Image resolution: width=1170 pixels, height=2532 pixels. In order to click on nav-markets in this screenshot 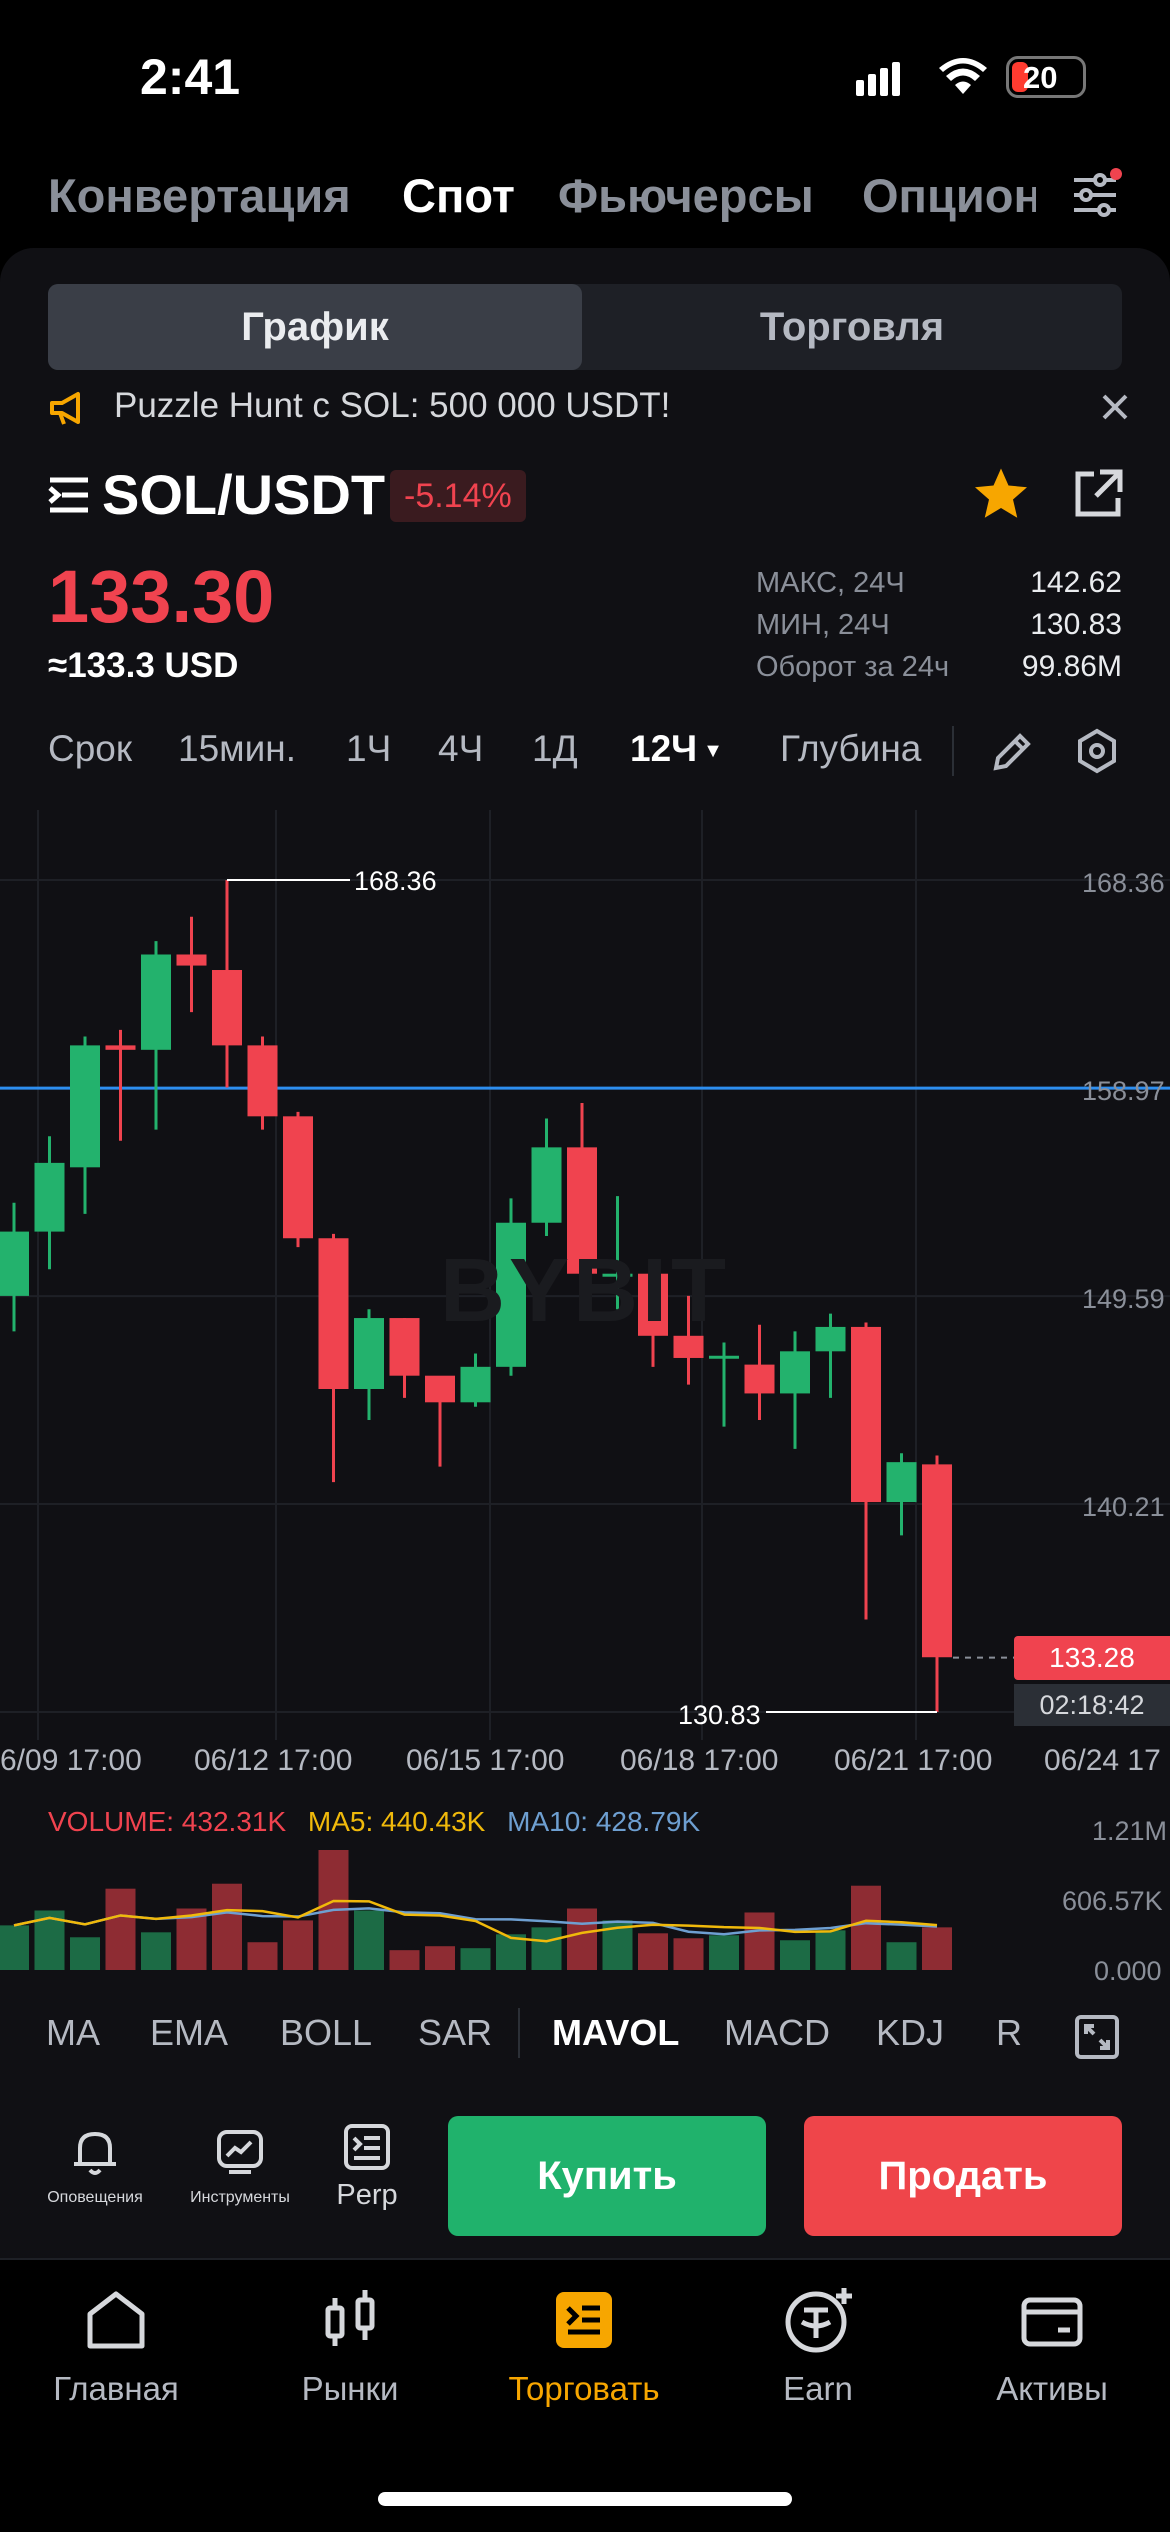, I will do `click(350, 2356)`.